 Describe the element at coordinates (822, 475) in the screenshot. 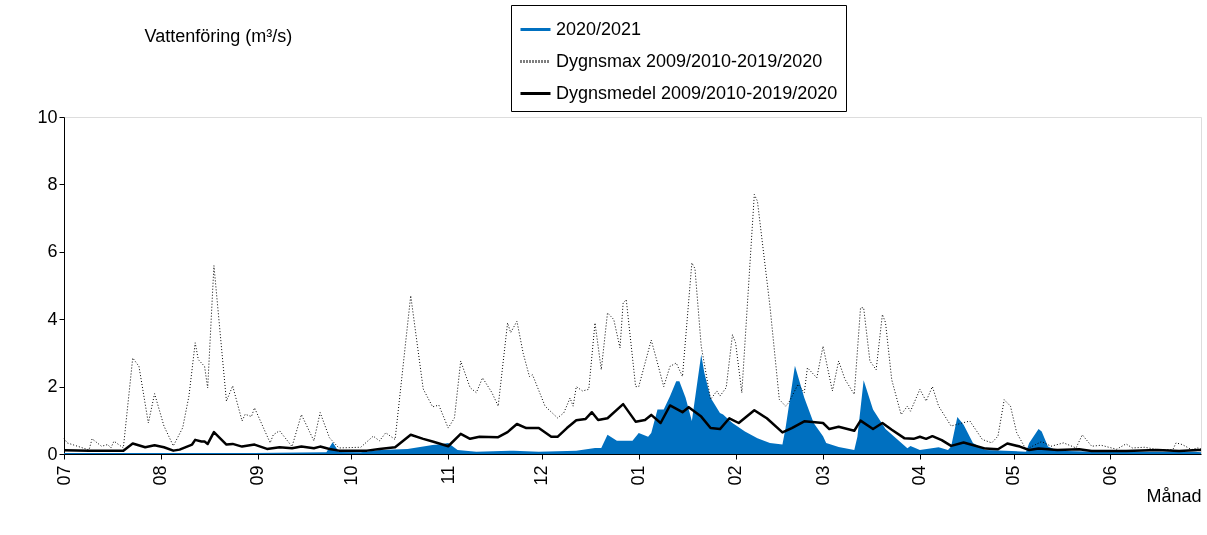

I see `x-tick-label: 03` at that location.